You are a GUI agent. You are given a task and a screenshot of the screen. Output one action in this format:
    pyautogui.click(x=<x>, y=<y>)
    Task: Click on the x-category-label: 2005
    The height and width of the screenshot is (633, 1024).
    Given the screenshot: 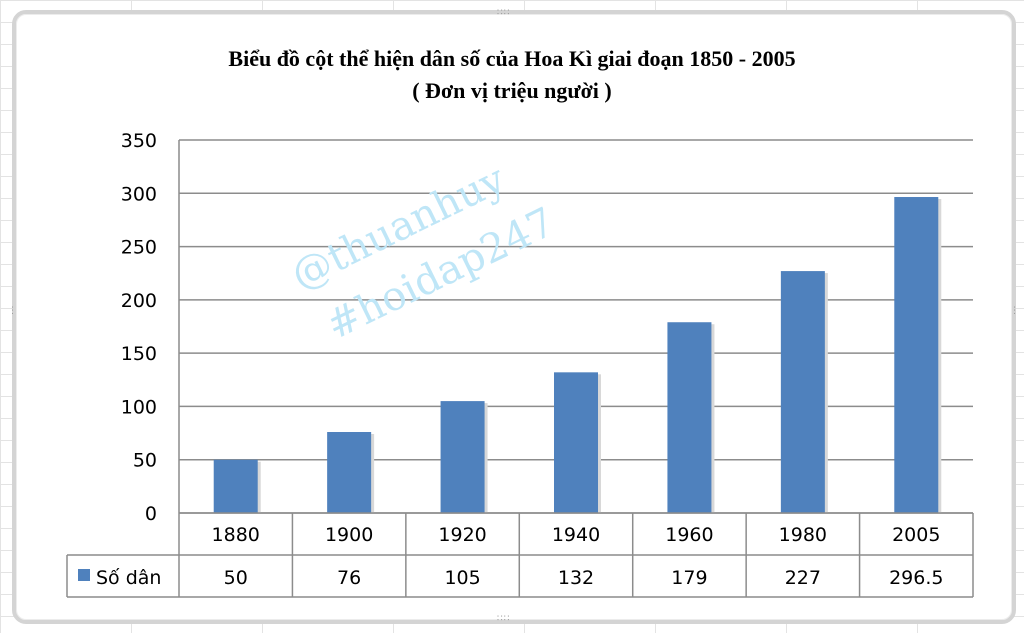 What is the action you would take?
    pyautogui.click(x=916, y=535)
    